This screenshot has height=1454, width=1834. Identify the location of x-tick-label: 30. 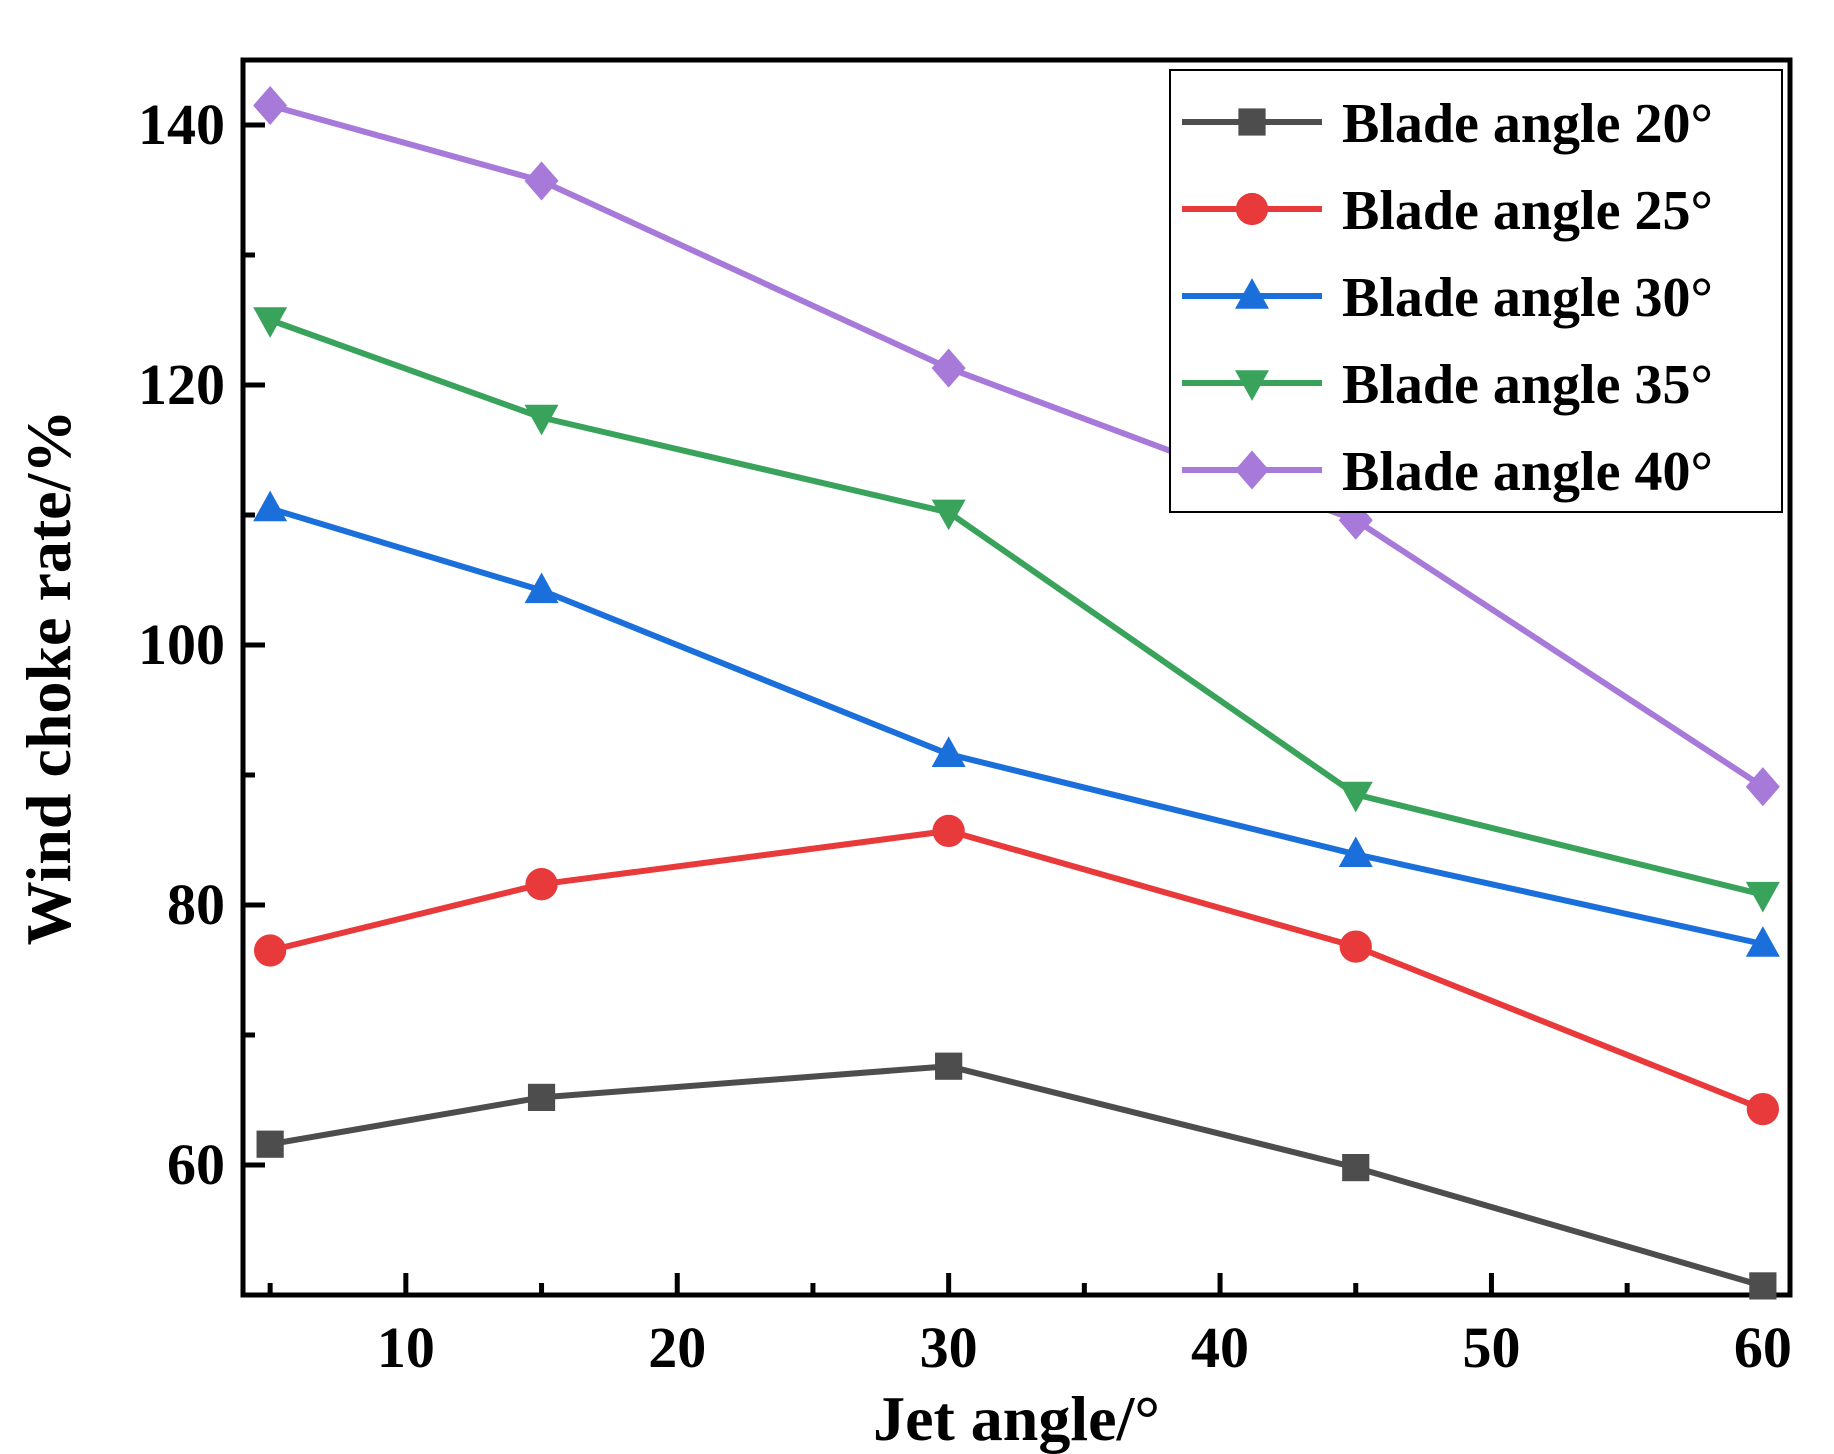
(949, 1347).